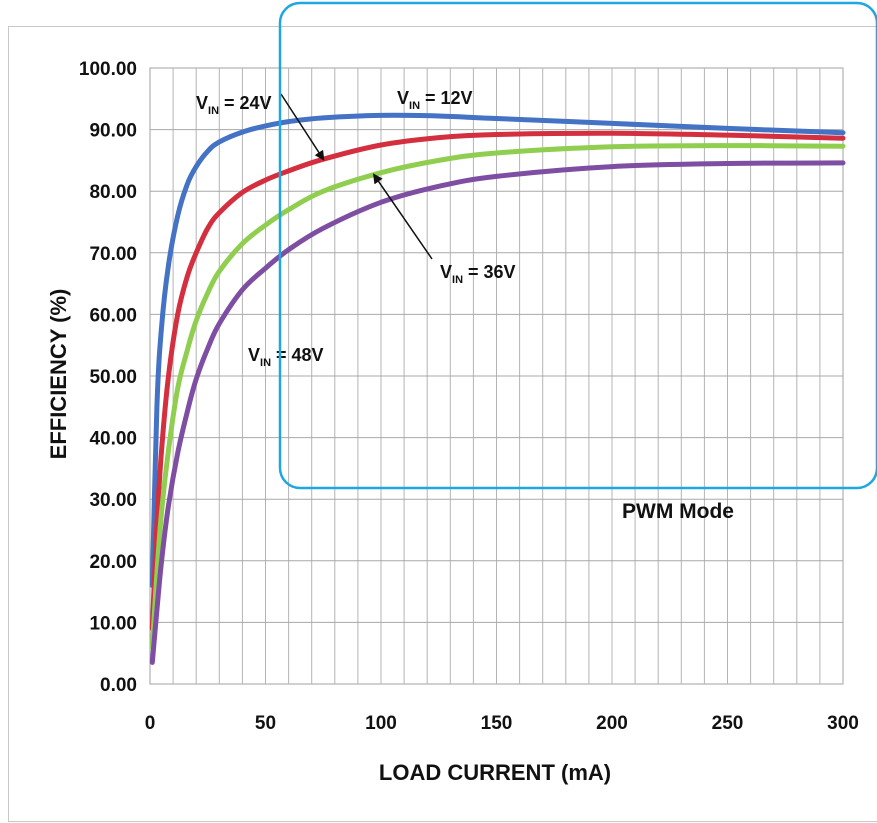 This screenshot has width=877, height=823. I want to click on x-tick-label: 150, so click(497, 723).